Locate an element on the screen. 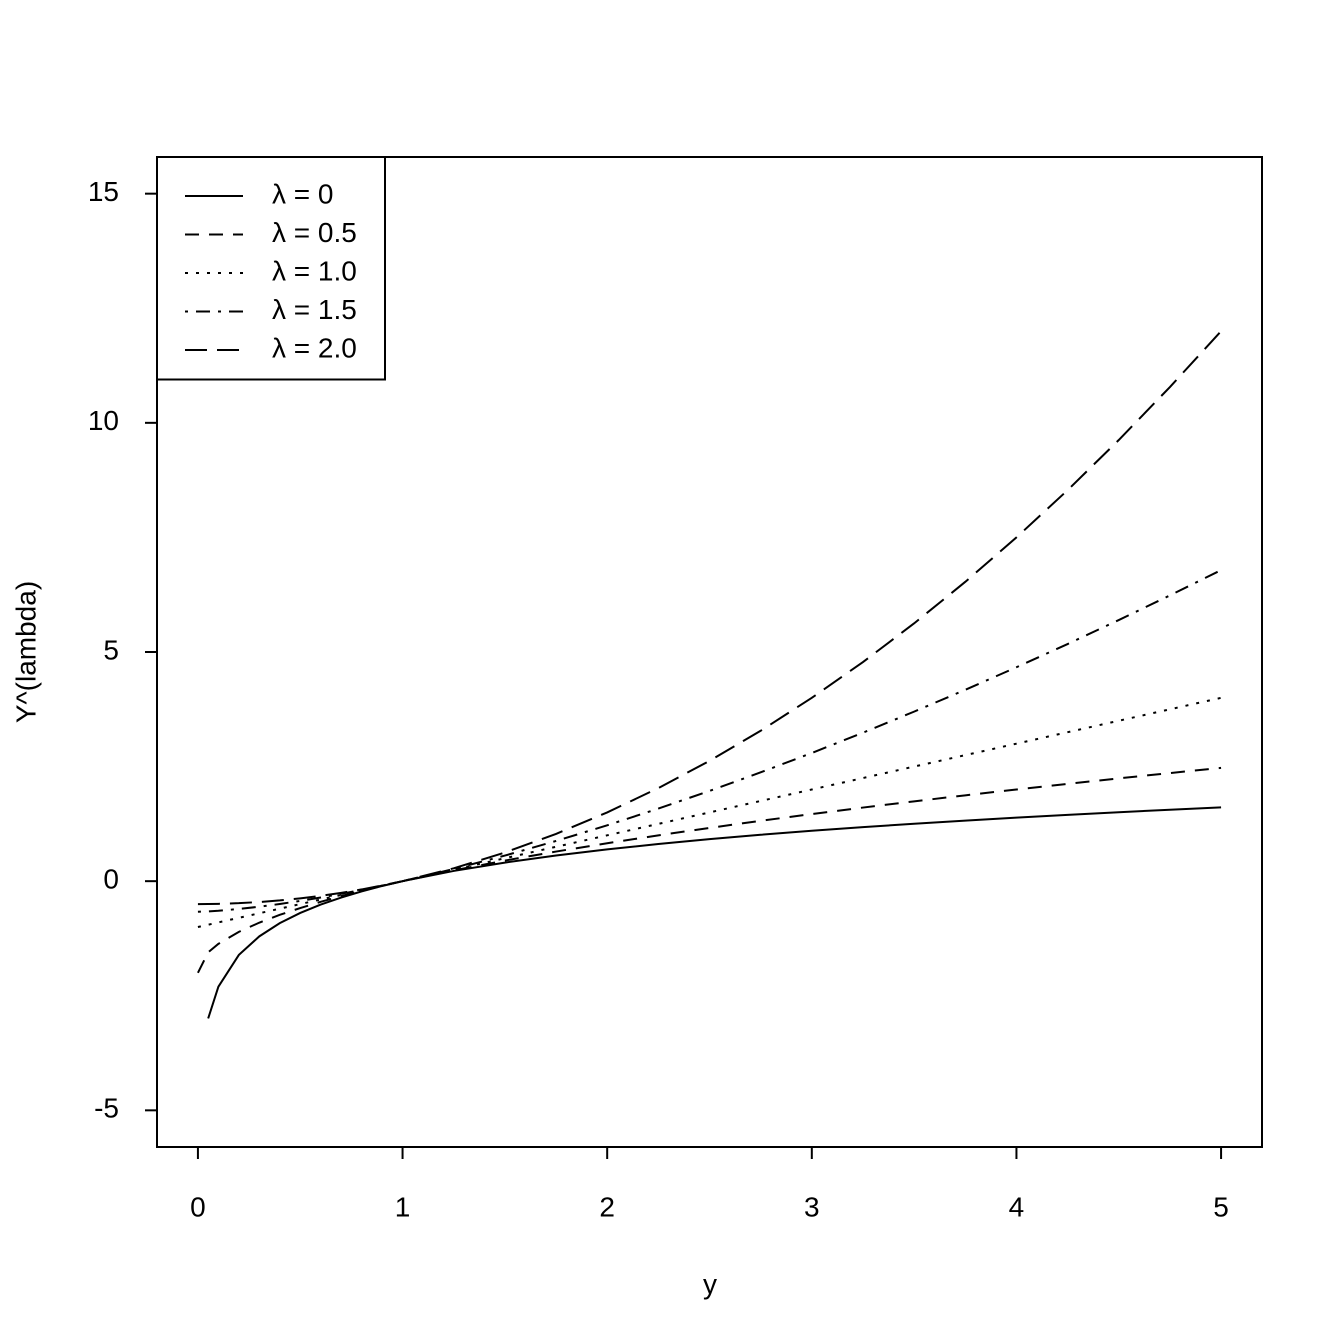 This screenshot has height=1344, width=1344. y-tick-label: -5 is located at coordinates (106, 1108).